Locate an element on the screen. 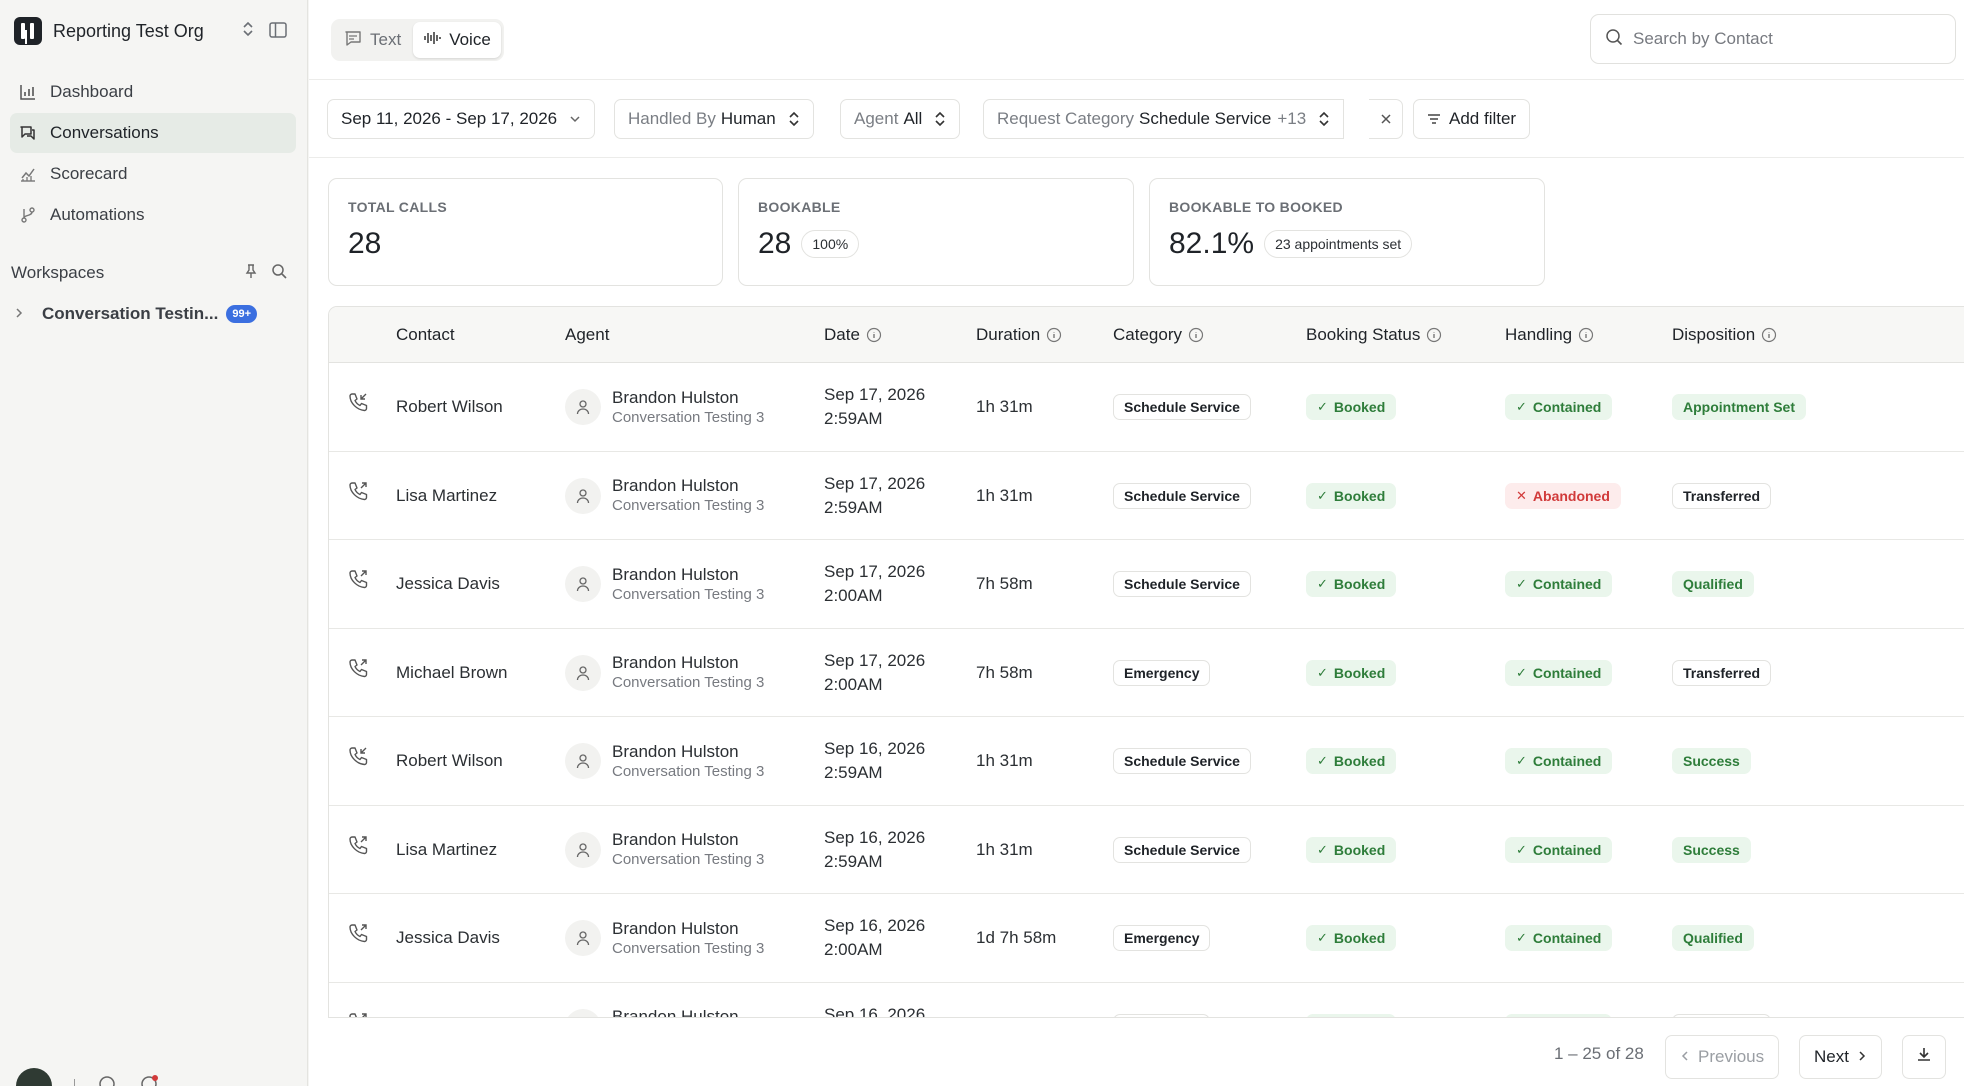 The height and width of the screenshot is (1086, 1964). tab-text: Text is located at coordinates (372, 40).